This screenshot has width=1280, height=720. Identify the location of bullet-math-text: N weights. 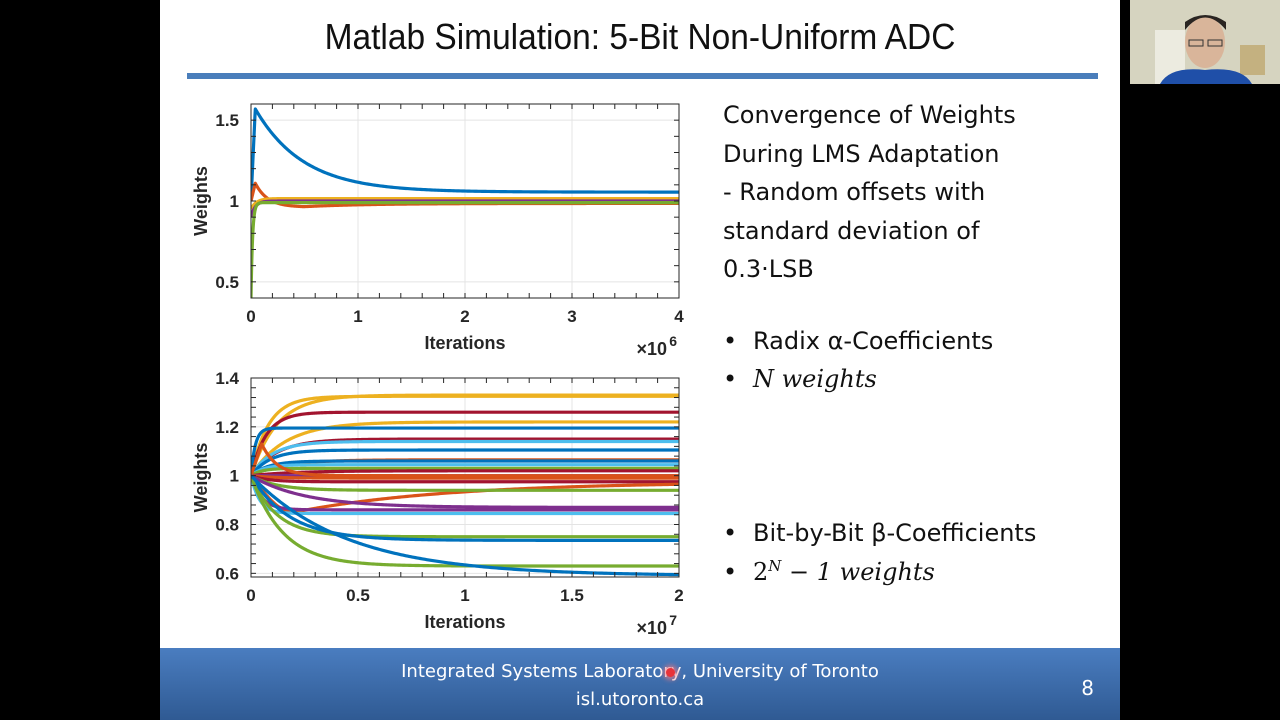
(815, 379).